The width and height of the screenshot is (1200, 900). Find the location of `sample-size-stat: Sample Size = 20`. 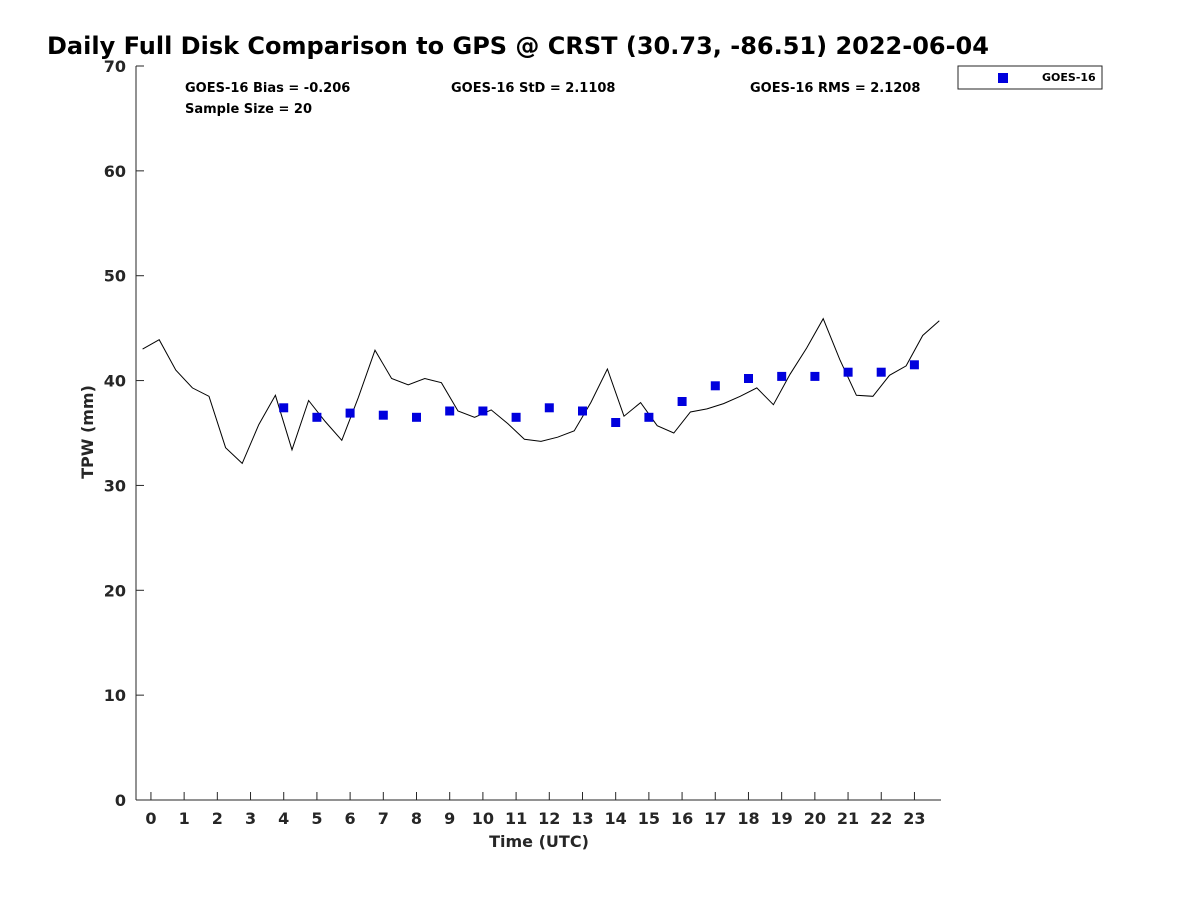

sample-size-stat: Sample Size = 20 is located at coordinates (248, 109).